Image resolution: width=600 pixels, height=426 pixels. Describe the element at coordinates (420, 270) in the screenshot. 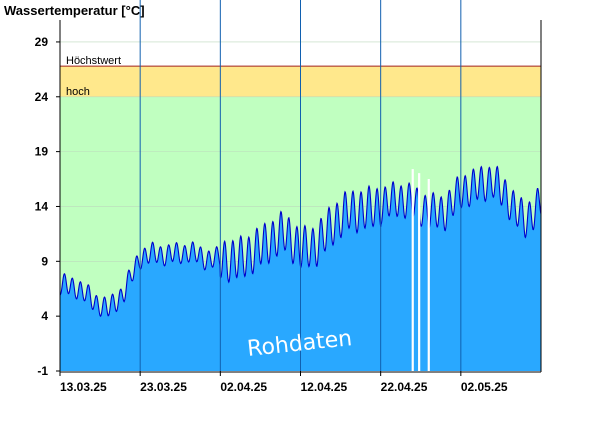

I see `data-gaps` at that location.